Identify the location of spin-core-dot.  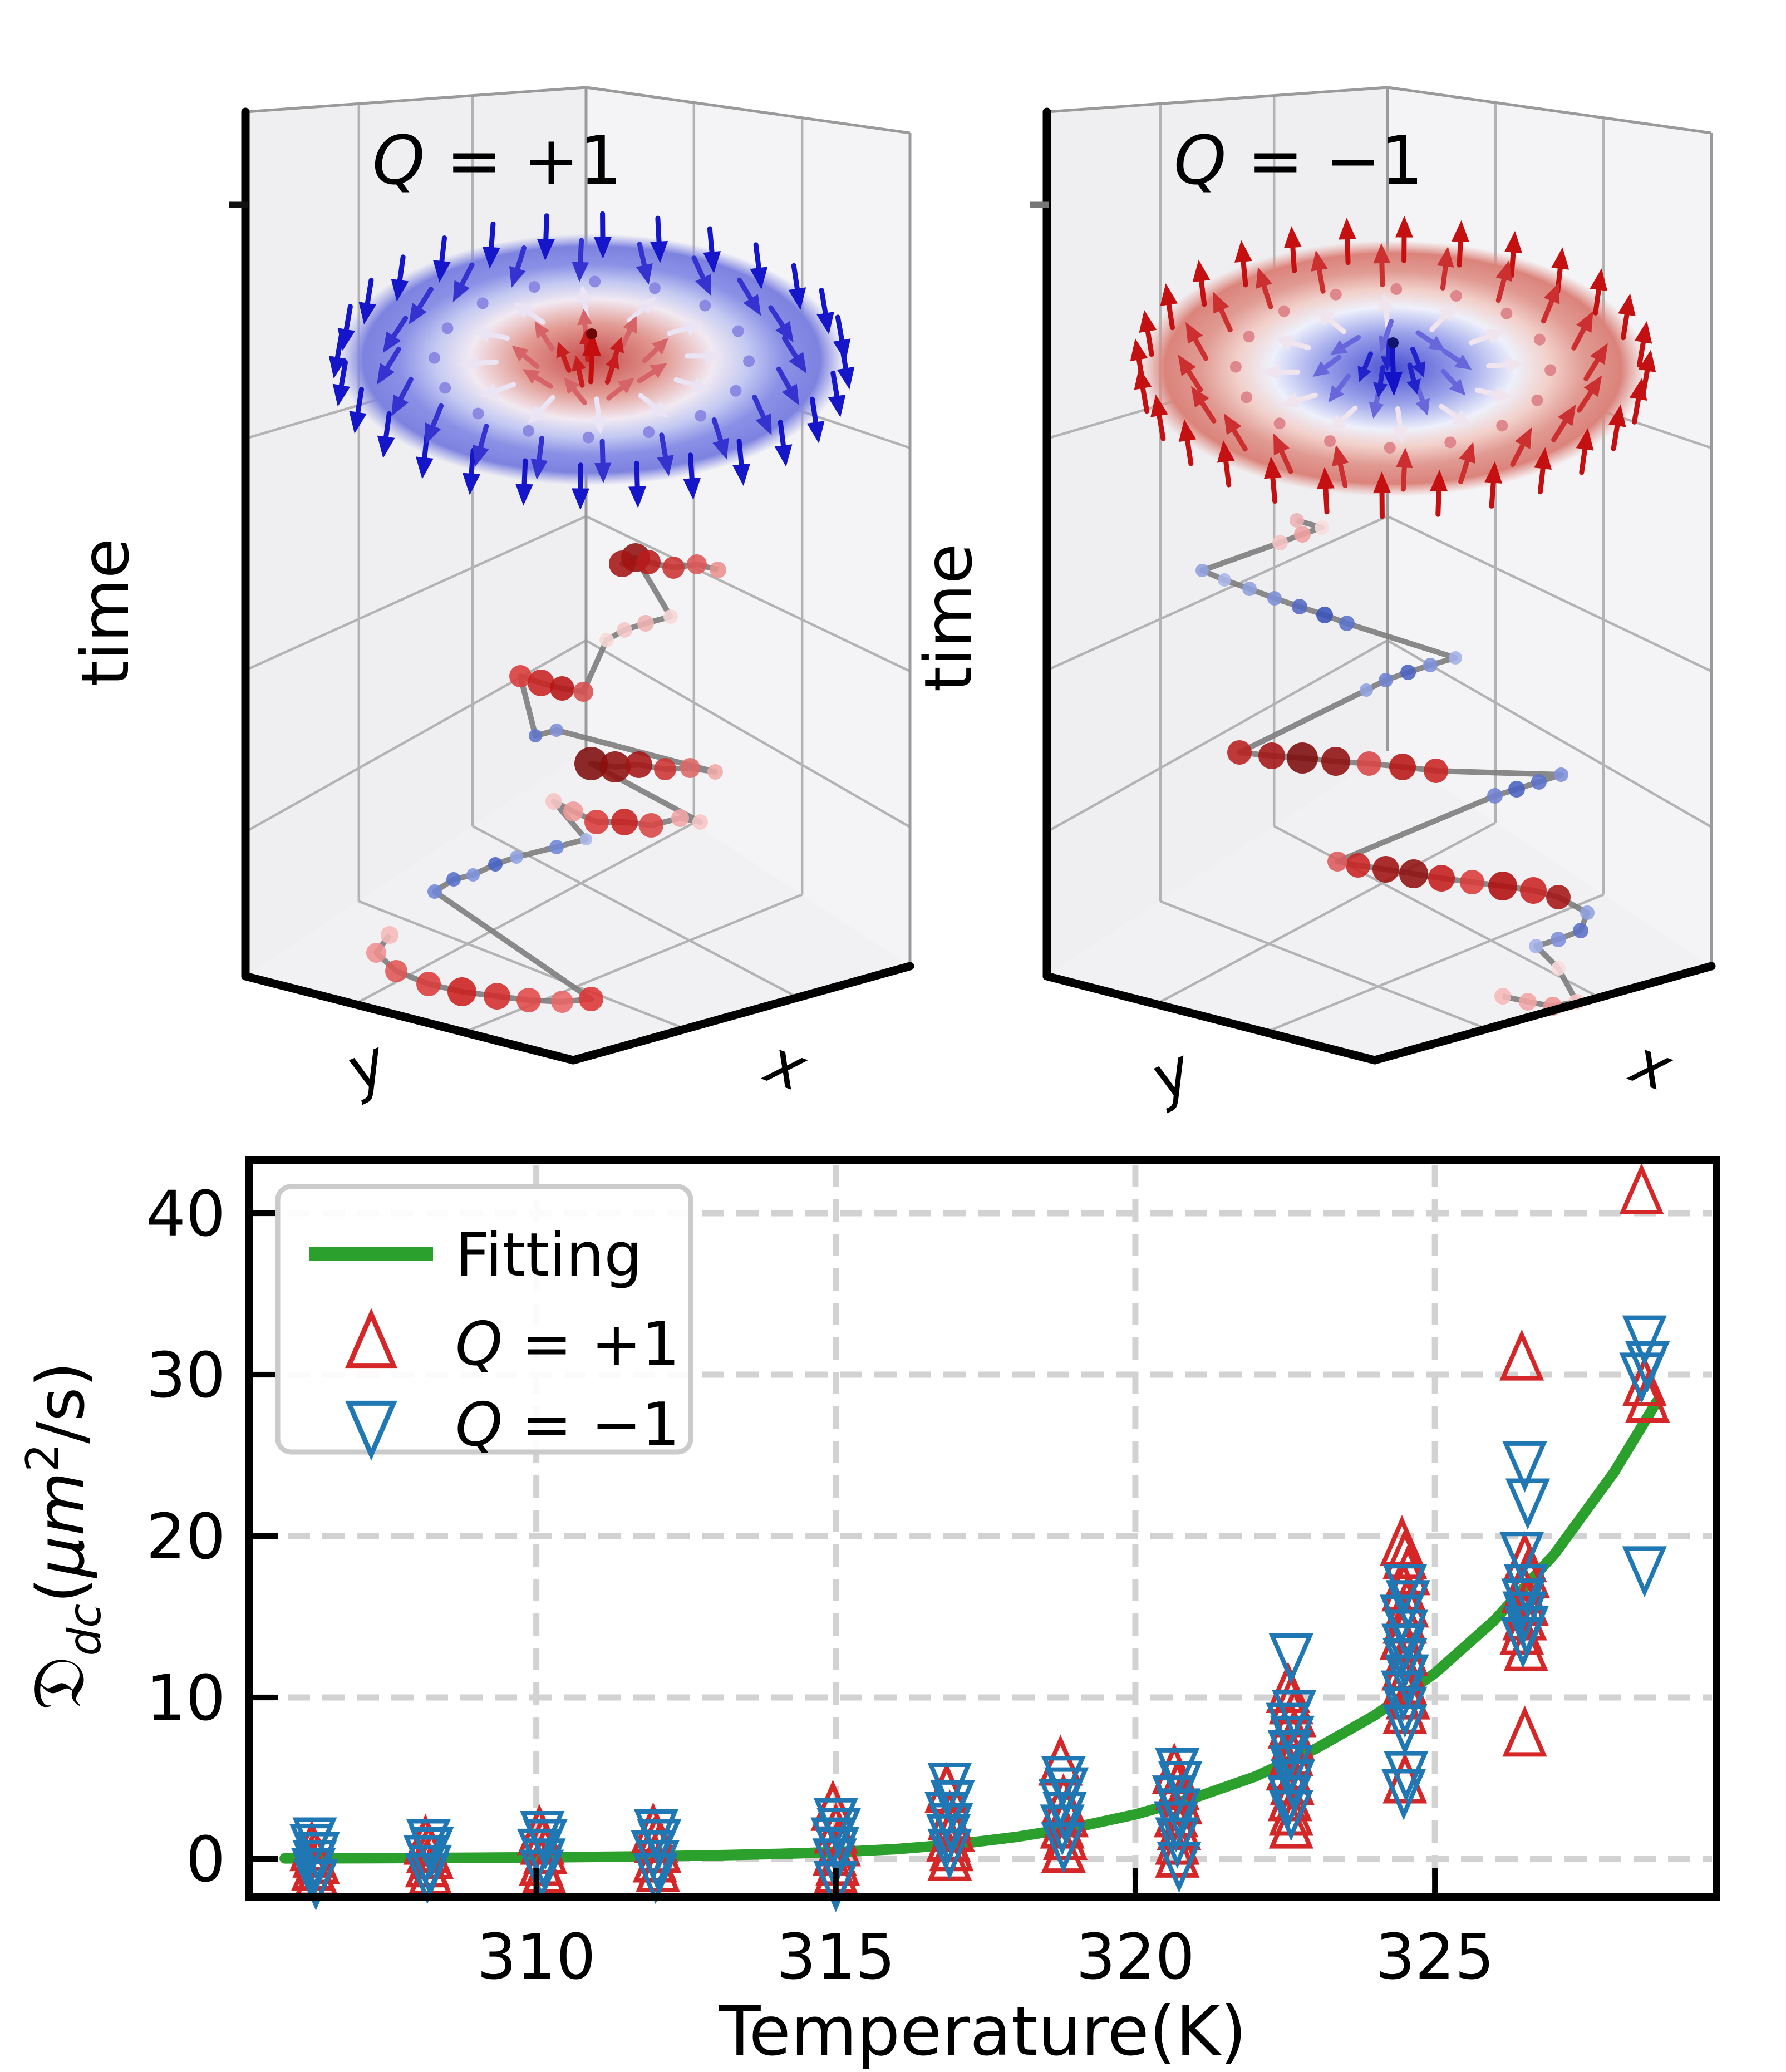
(1394, 342).